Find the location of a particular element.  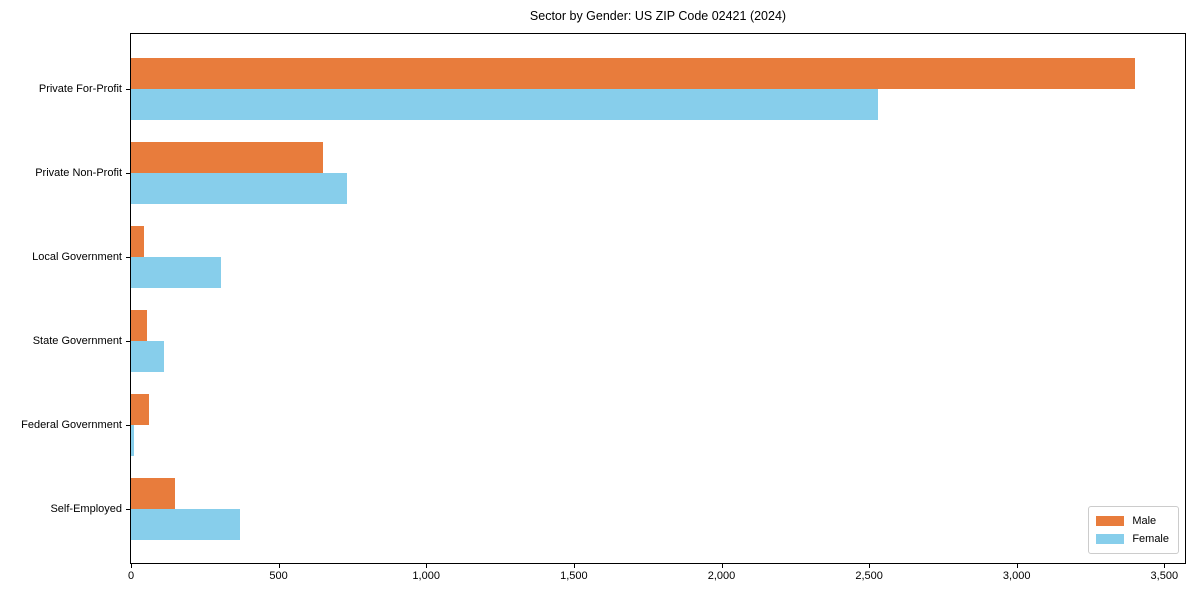

y-axis-label-3: State Government is located at coordinates (77, 341).